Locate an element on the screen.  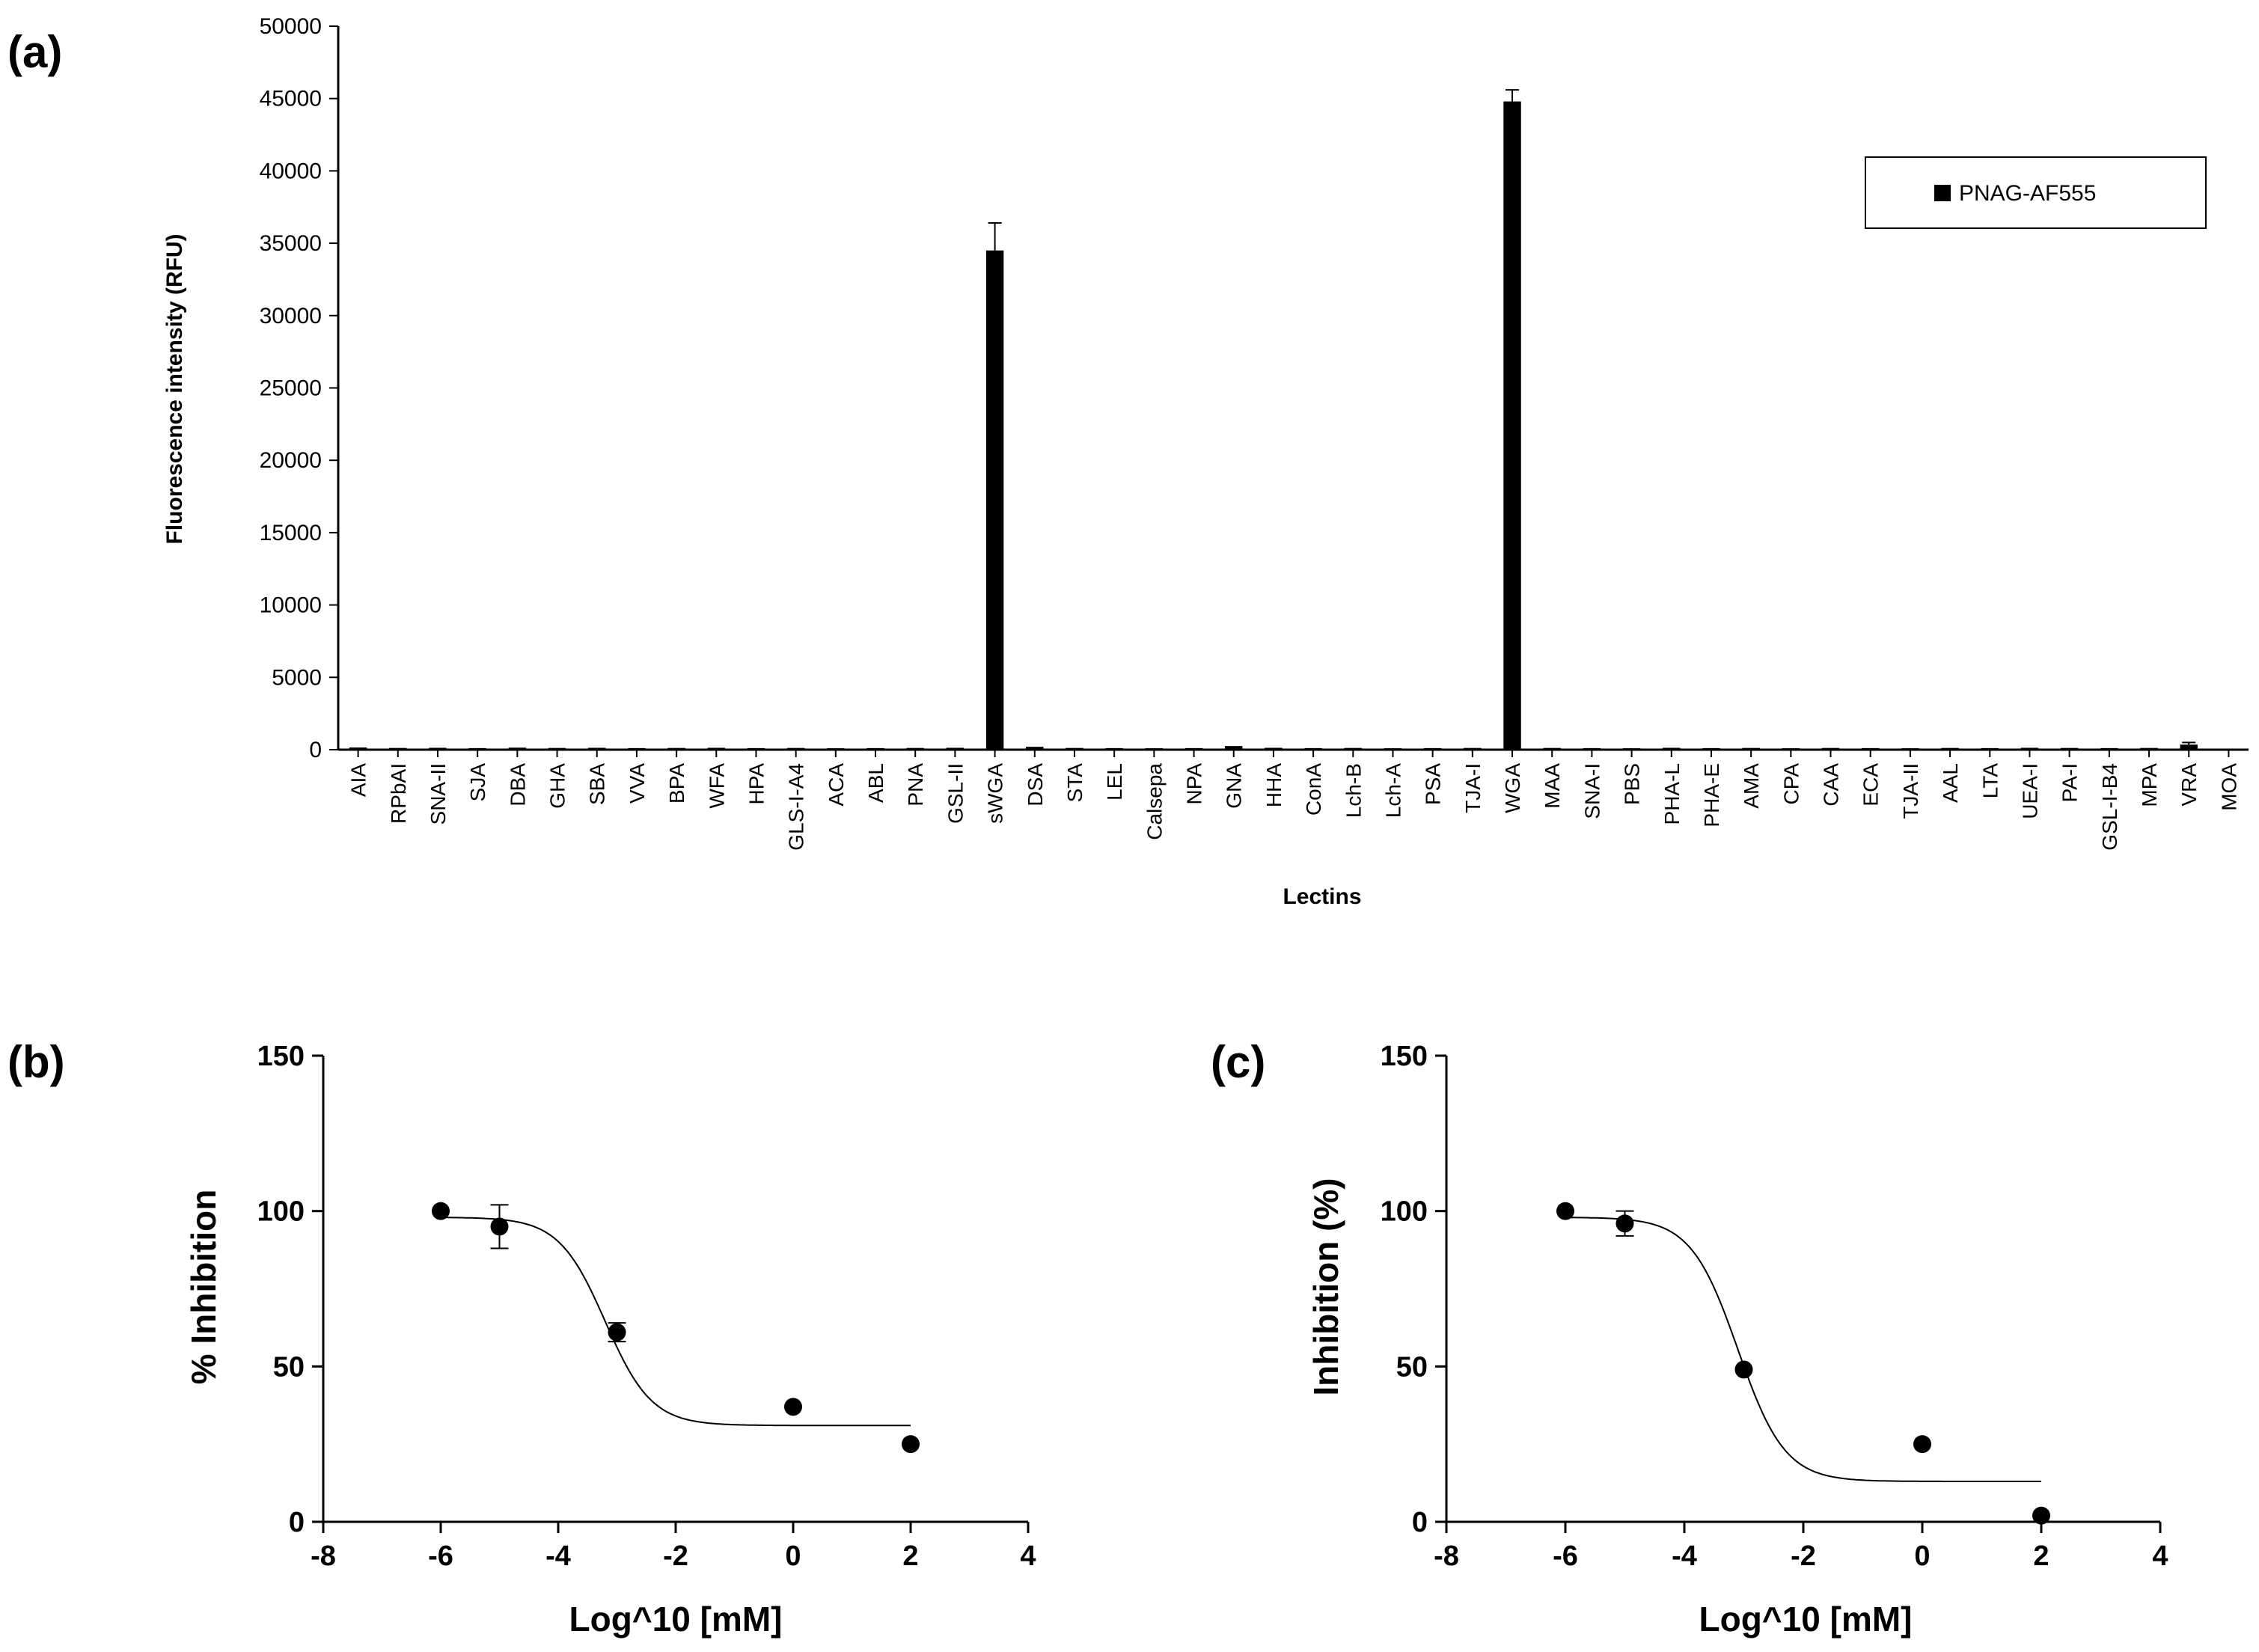
bar-SBA is located at coordinates (597, 748).